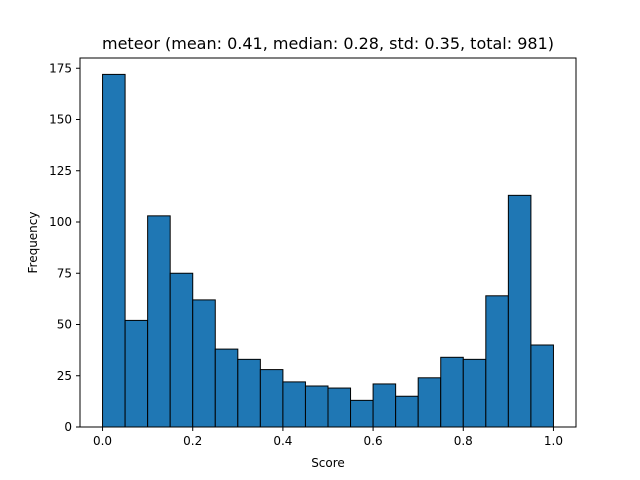 This screenshot has width=640, height=480. What do you see at coordinates (60, 68) in the screenshot?
I see `y-tick-label: 175` at bounding box center [60, 68].